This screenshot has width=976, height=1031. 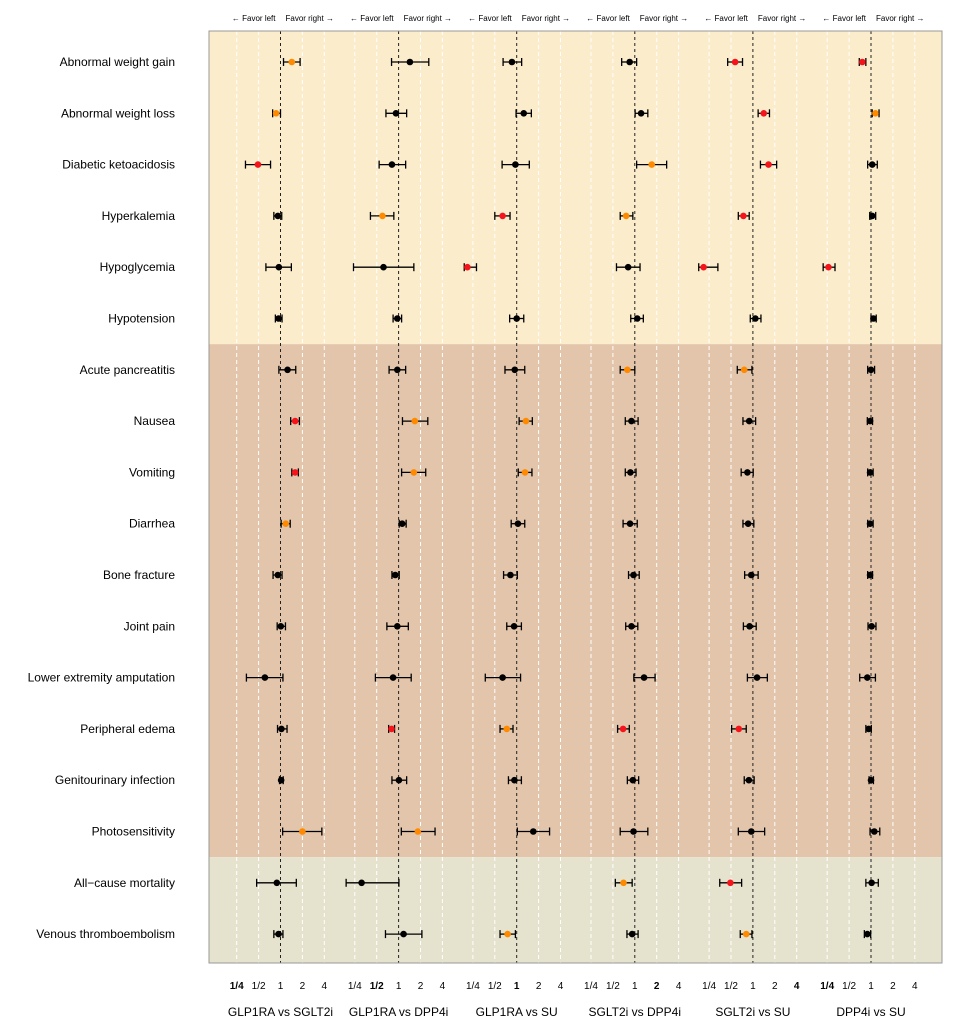 I want to click on comparison-title: GLP1RA vs SU, so click(x=517, y=1012).